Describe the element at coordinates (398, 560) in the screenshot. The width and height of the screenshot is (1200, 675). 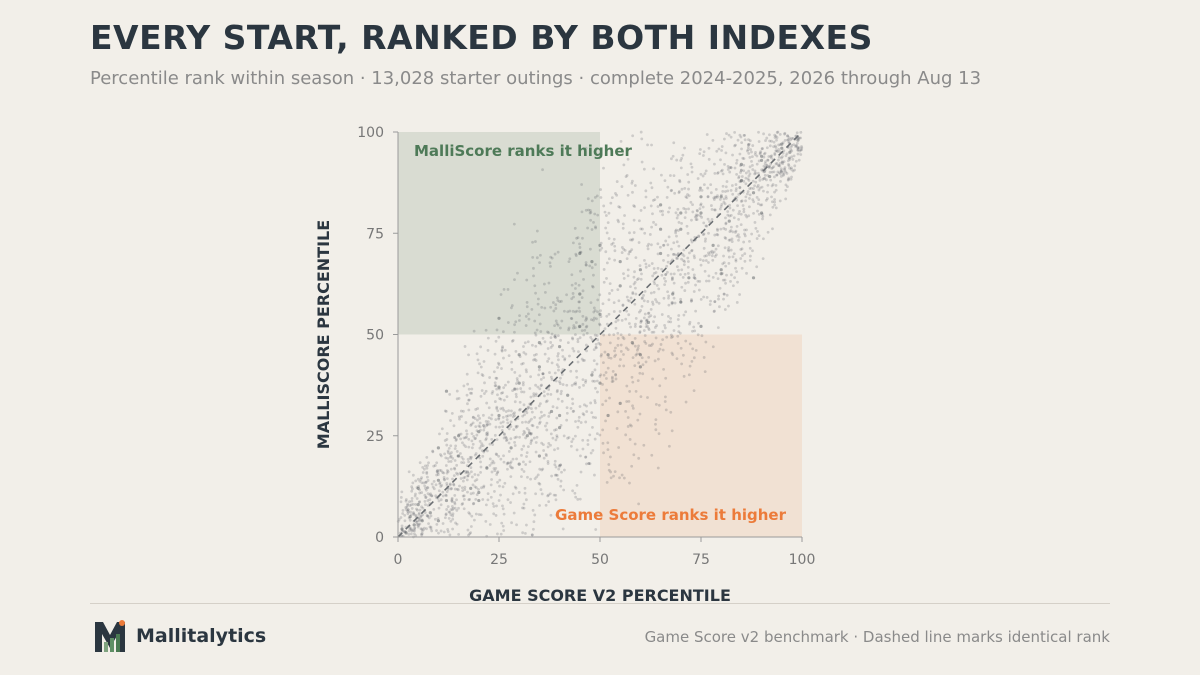
I see `x-tick-label: 0` at that location.